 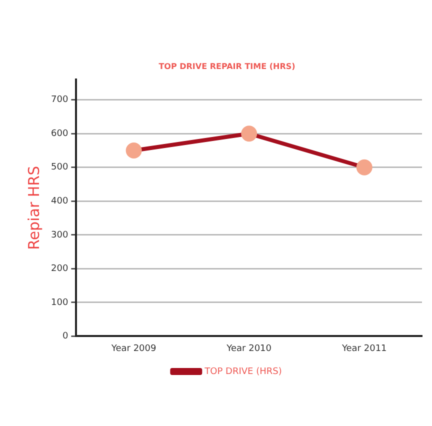 I want to click on y-tick-label: 0, so click(x=65, y=337).